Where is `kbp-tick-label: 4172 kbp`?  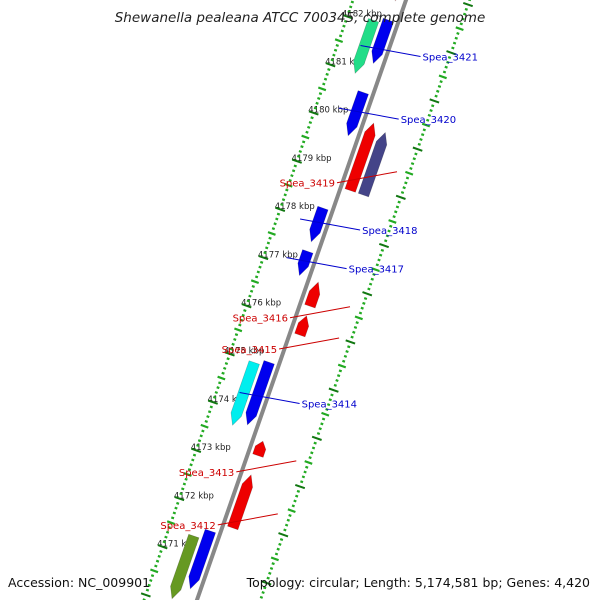 kbp-tick-label: 4172 kbp is located at coordinates (194, 496).